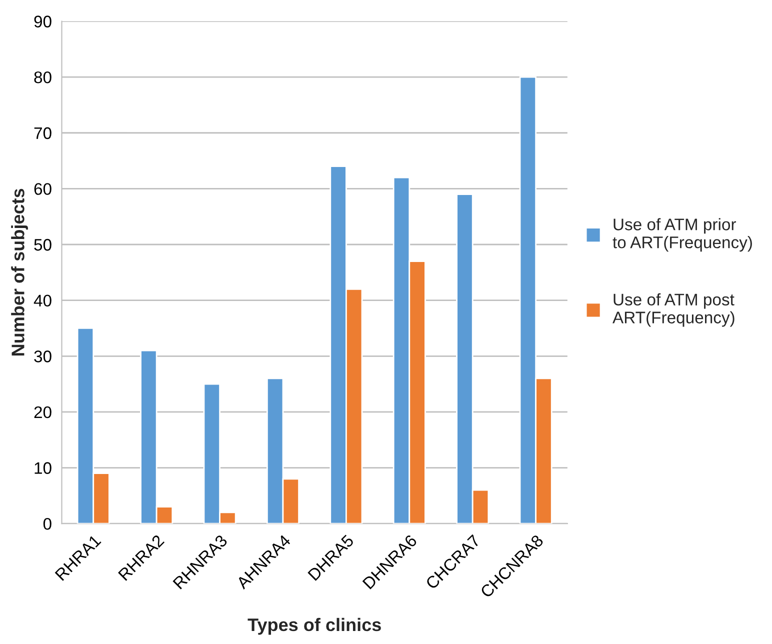  I want to click on x-axis-title: Types of clinics, so click(314, 626).